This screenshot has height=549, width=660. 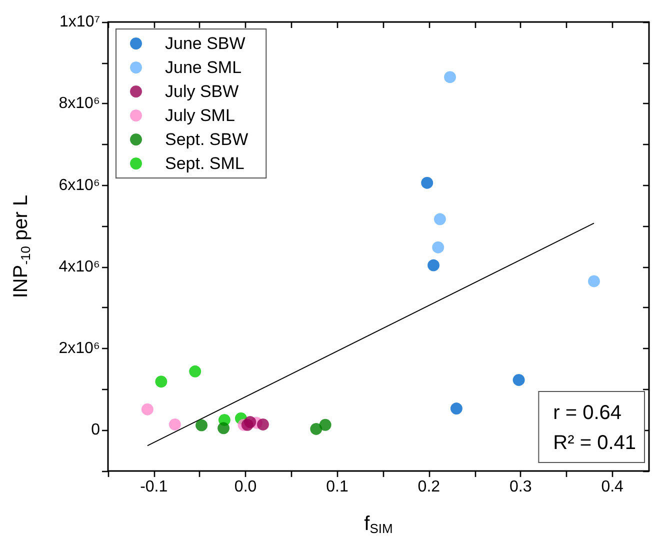 I want to click on x-tick-label: 0.2, so click(x=429, y=487).